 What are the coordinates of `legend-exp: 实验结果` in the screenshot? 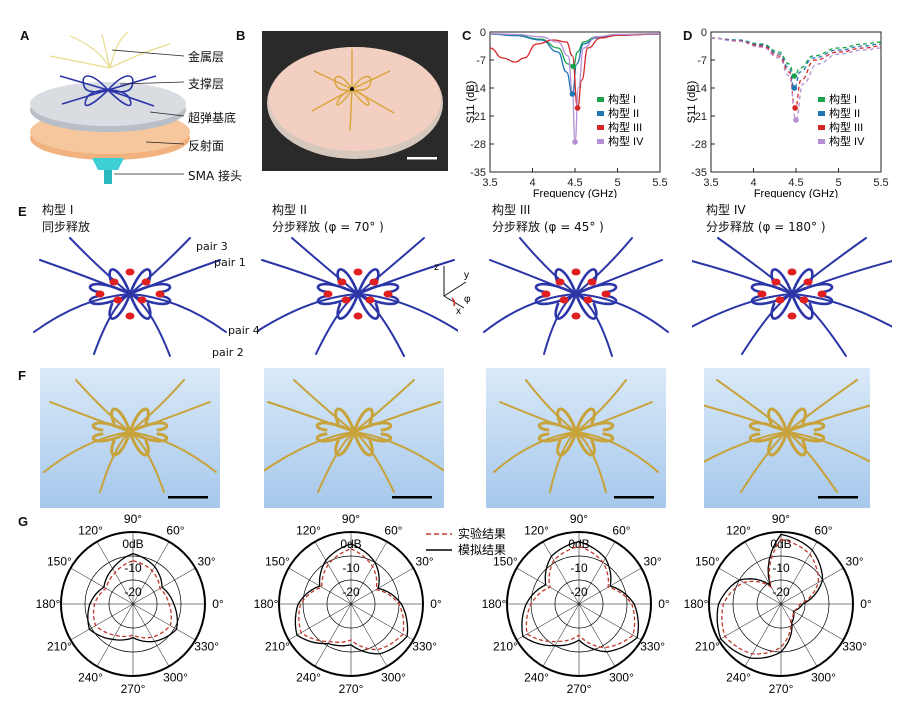 It's located at (482, 533).